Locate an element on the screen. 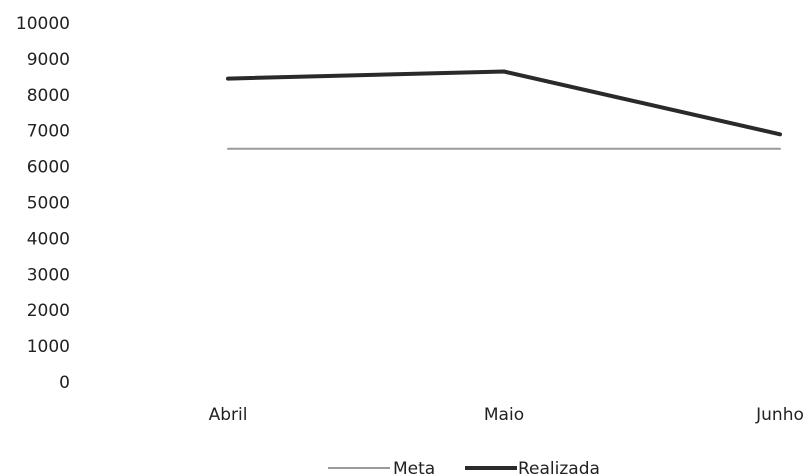  x-category-label: Maio is located at coordinates (504, 415).